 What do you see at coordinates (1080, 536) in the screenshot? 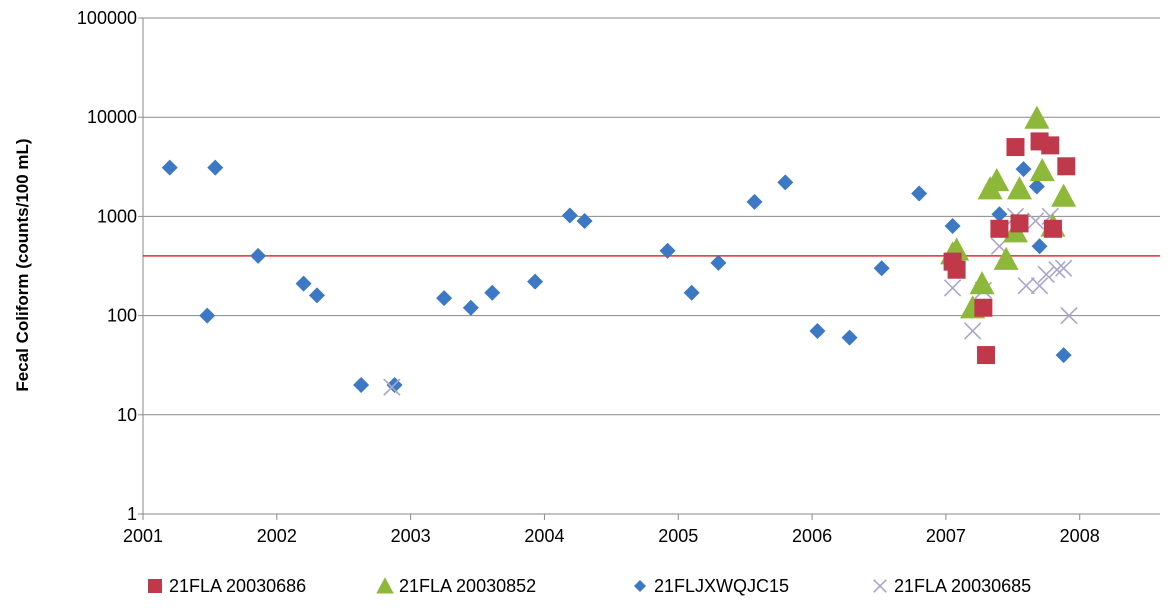
I see `x-tick-label: 2008` at bounding box center [1080, 536].